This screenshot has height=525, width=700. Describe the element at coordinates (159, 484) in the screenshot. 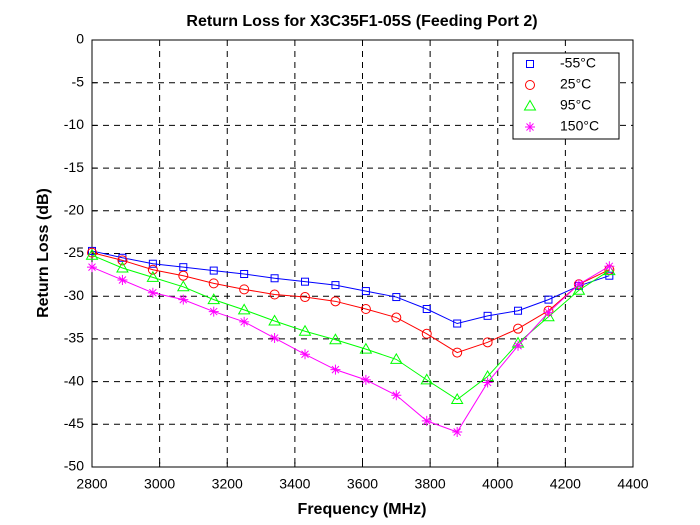

I see `x-tick-label: 3000` at that location.